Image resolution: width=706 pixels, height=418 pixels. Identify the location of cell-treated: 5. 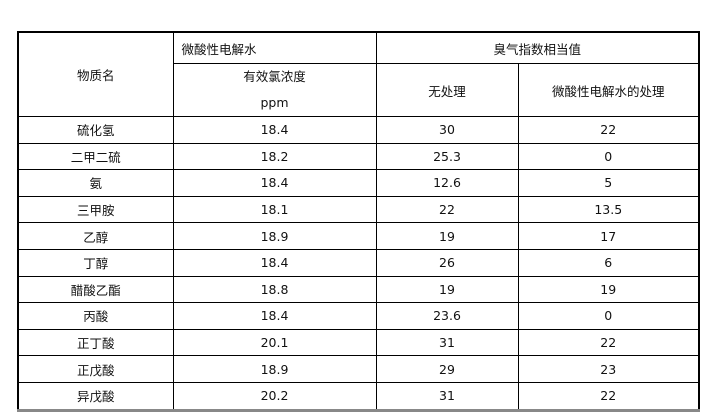
(608, 183).